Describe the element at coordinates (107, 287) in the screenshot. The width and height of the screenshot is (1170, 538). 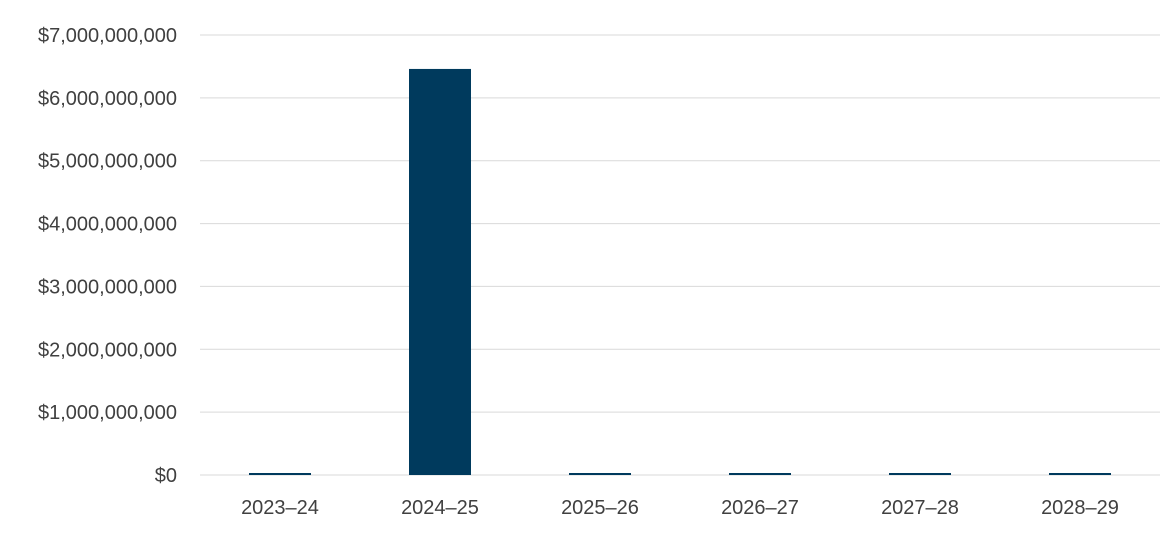
I see `y-tick-label: $3,000,000,000` at that location.